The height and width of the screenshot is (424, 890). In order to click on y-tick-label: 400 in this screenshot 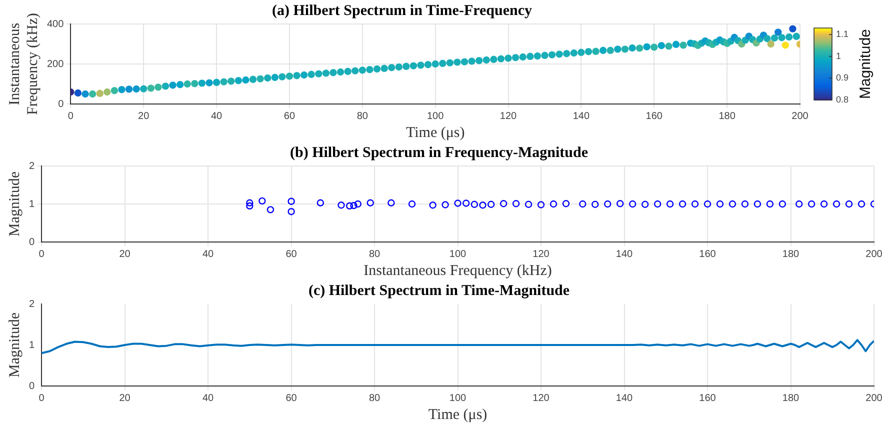, I will do `click(55, 24)`.